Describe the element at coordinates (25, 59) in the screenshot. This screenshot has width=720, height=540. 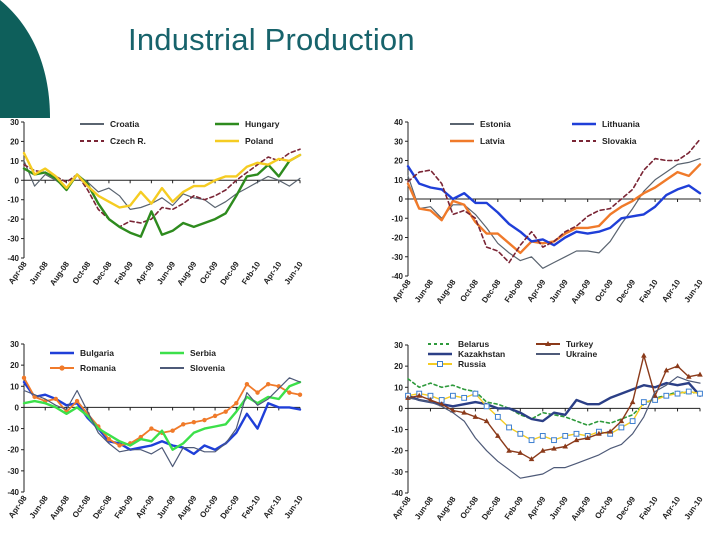
I see `corner-decoration` at that location.